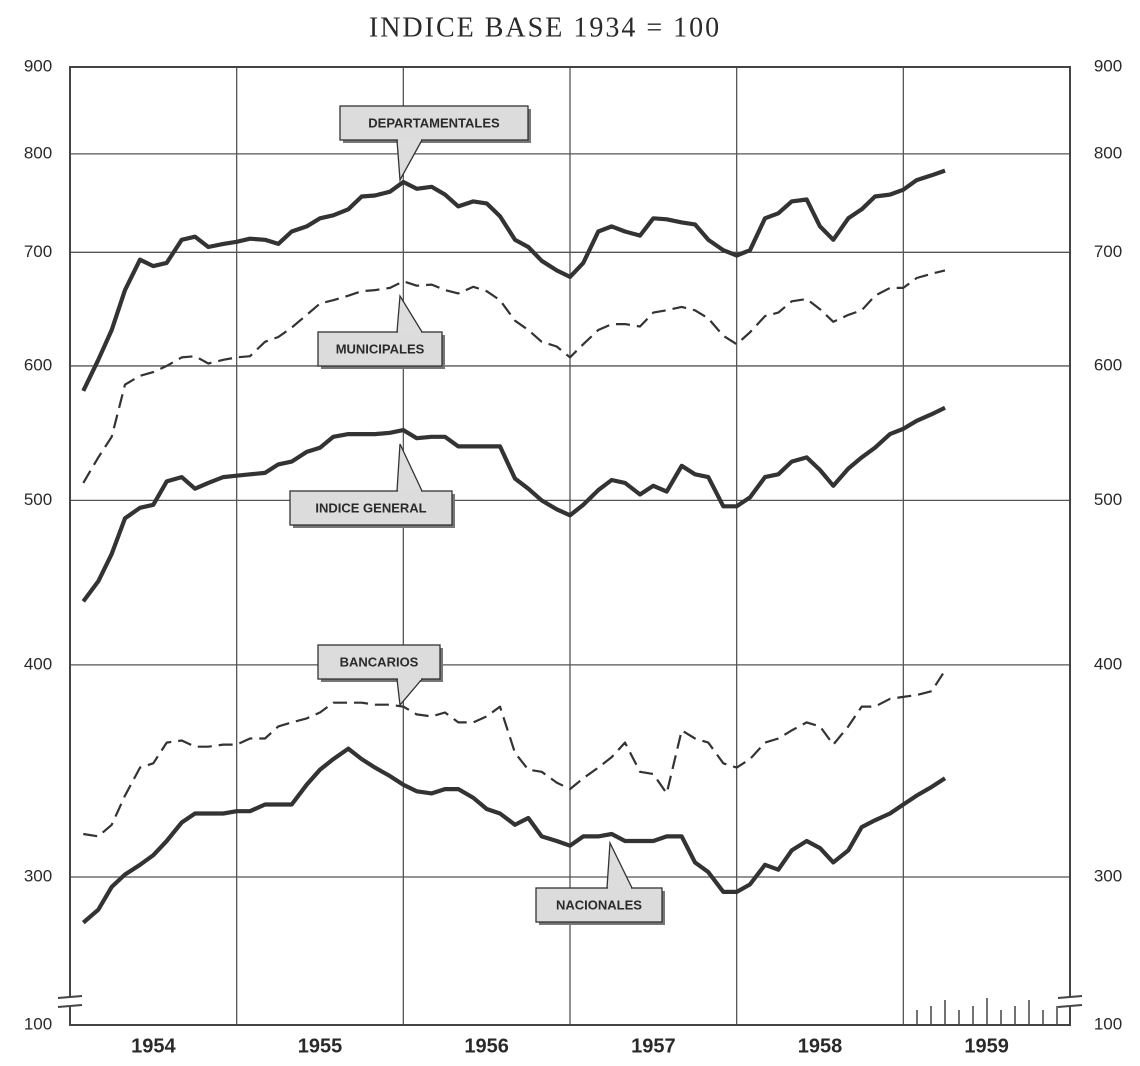 The width and height of the screenshot is (1140, 1066). Describe the element at coordinates (320, 1046) in the screenshot. I see `x-tick-label: 1955` at that location.